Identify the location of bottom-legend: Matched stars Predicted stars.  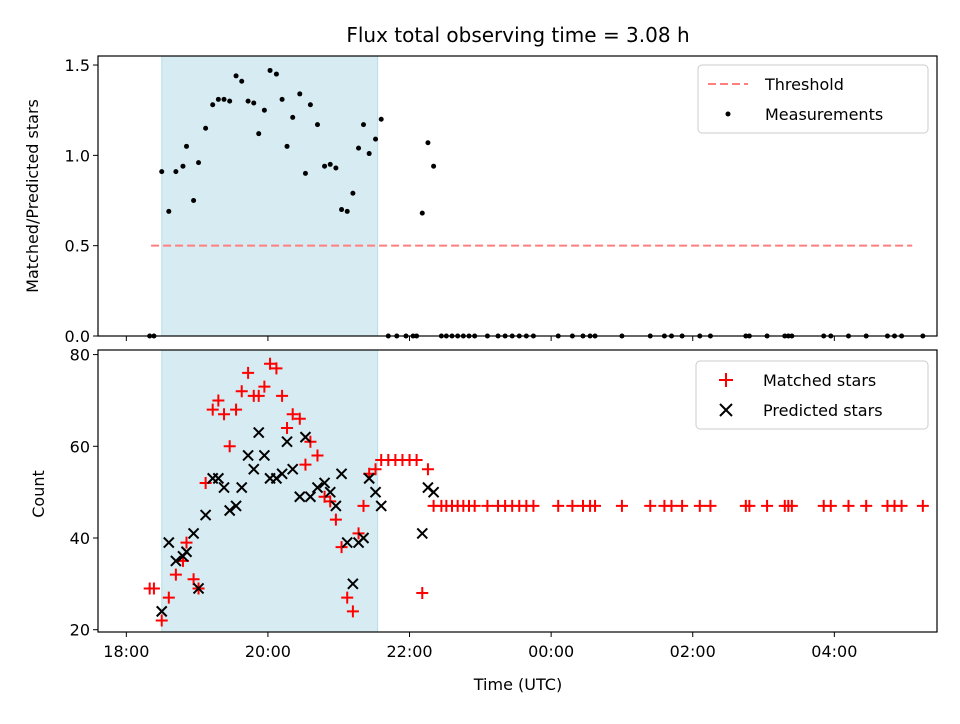
(812, 395).